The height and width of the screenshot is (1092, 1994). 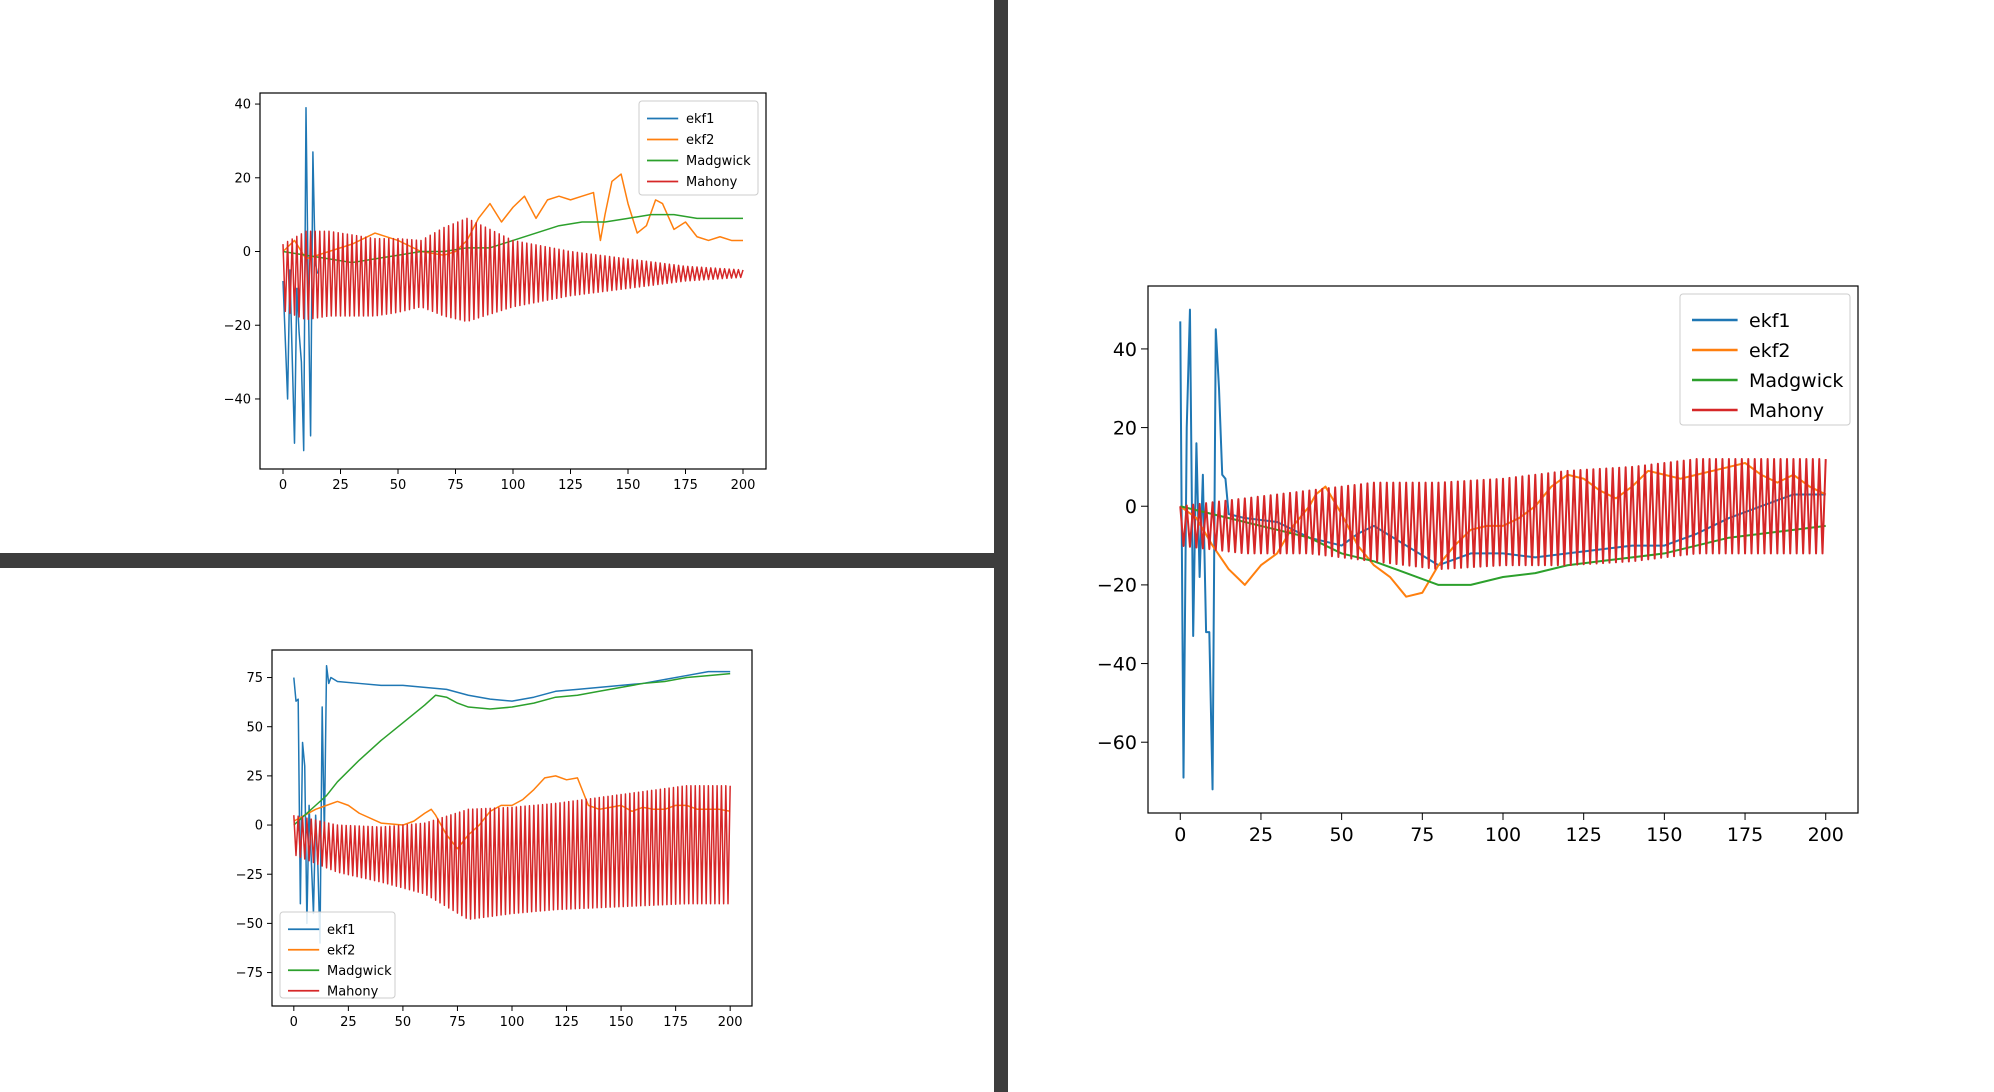 What do you see at coordinates (497, 560) in the screenshot?
I see `horizontal-divider` at bounding box center [497, 560].